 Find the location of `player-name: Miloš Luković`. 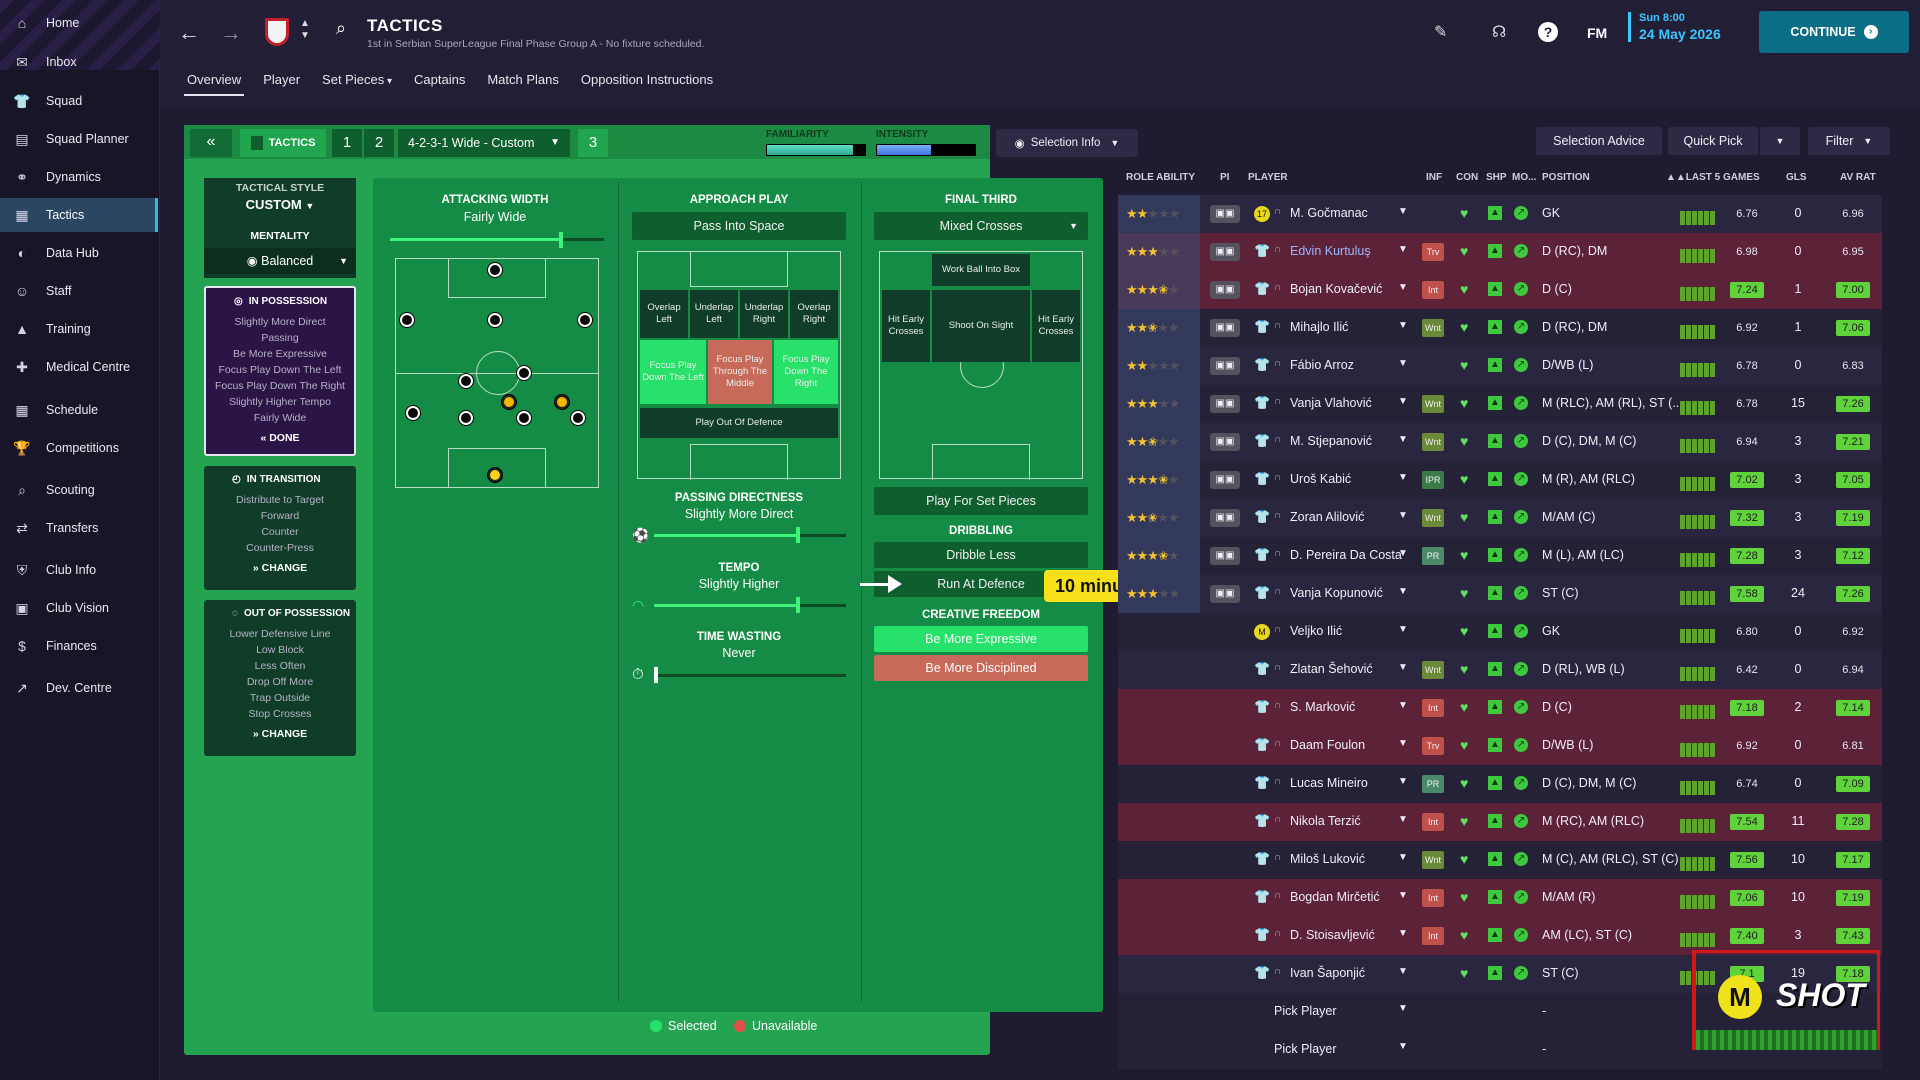

player-name: Miloš Luković is located at coordinates (1328, 859).